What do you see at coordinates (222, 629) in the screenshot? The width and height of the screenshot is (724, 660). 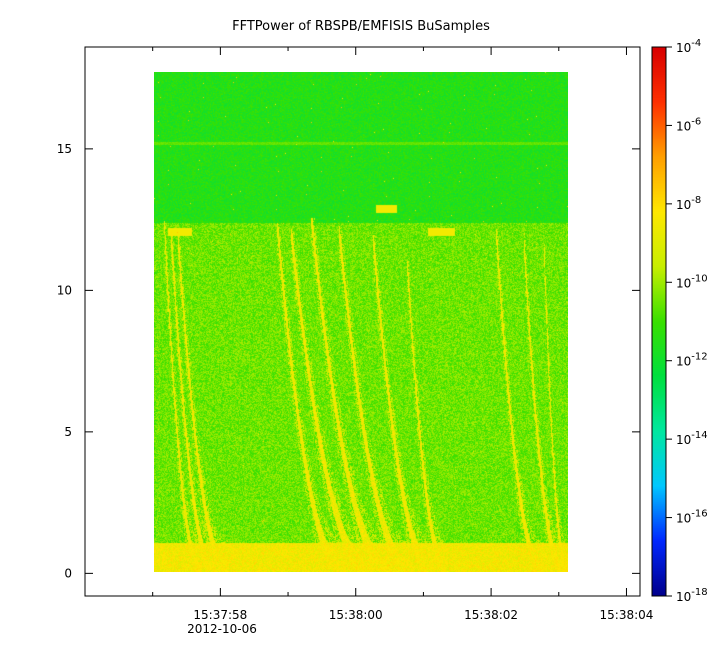 I see `x-axis-date-label: 2012-10-06` at bounding box center [222, 629].